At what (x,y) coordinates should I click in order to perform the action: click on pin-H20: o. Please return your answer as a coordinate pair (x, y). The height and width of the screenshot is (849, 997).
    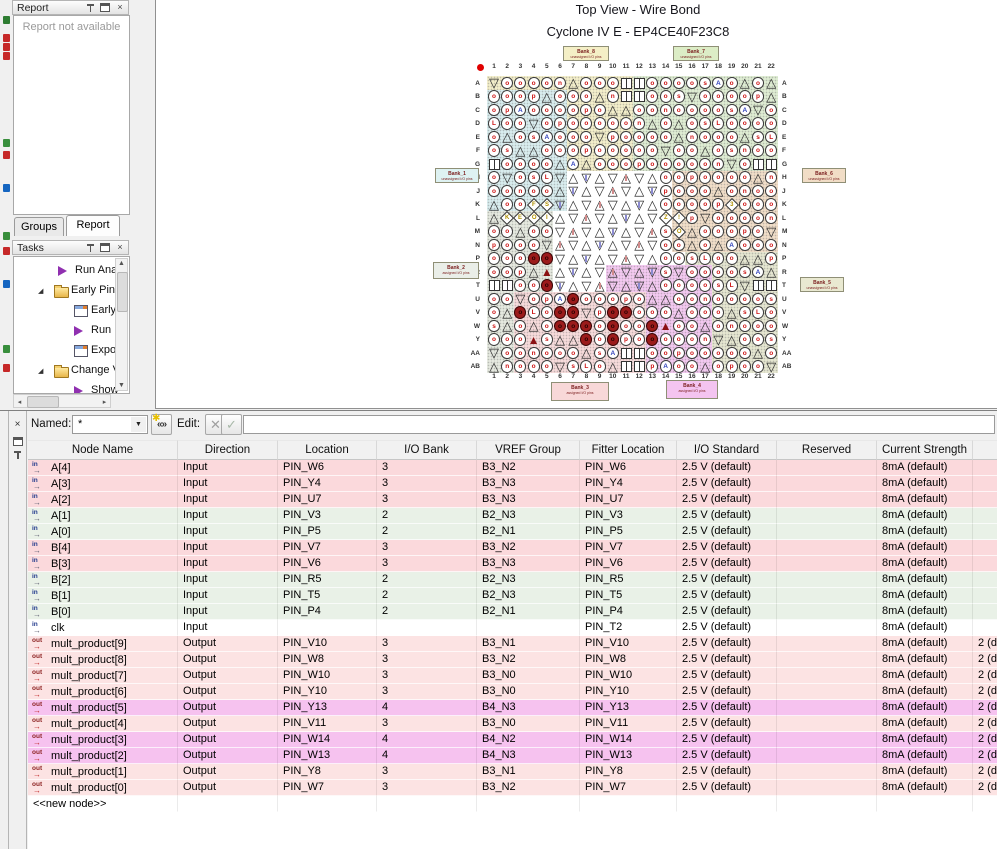
    Looking at the image, I should click on (744, 177).